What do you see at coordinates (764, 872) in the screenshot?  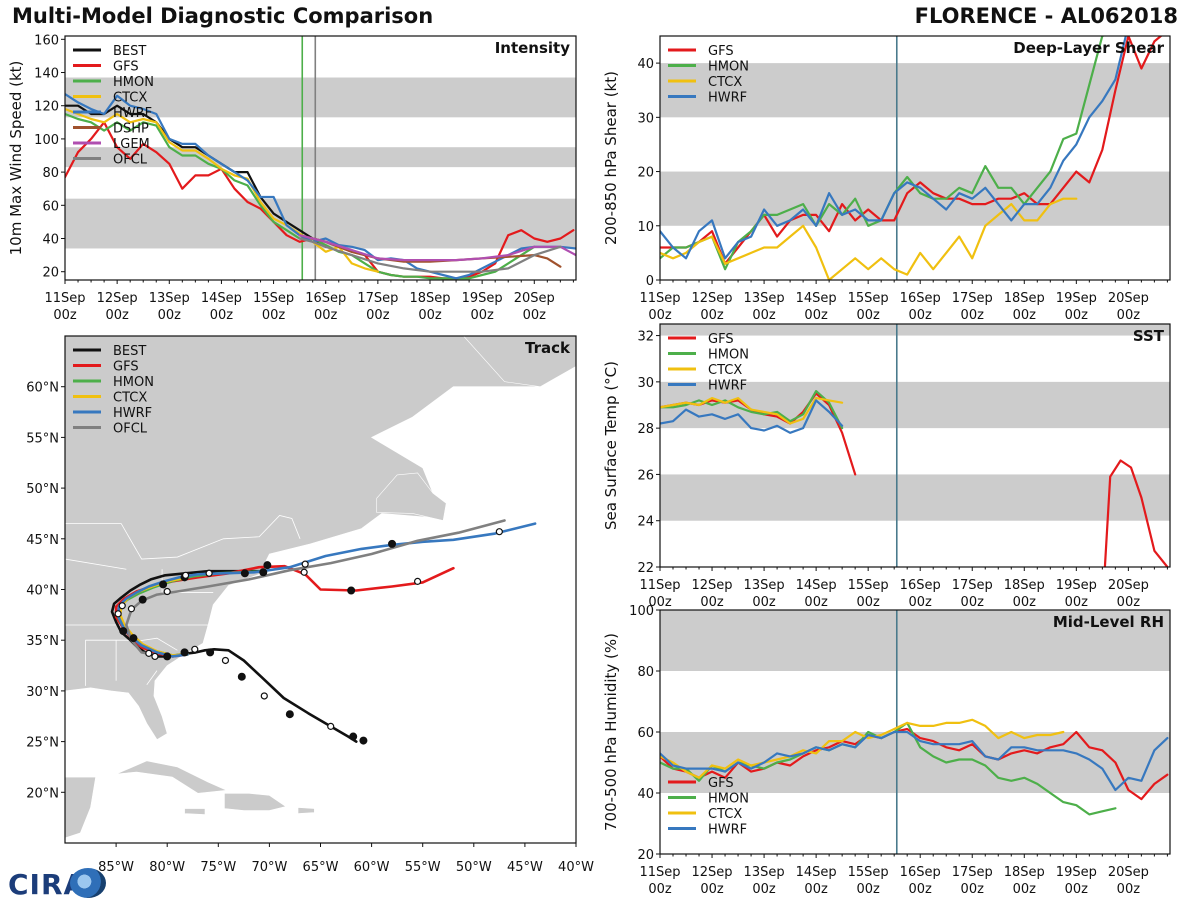 I see `rh-xtick-day-2: 13Sep` at bounding box center [764, 872].